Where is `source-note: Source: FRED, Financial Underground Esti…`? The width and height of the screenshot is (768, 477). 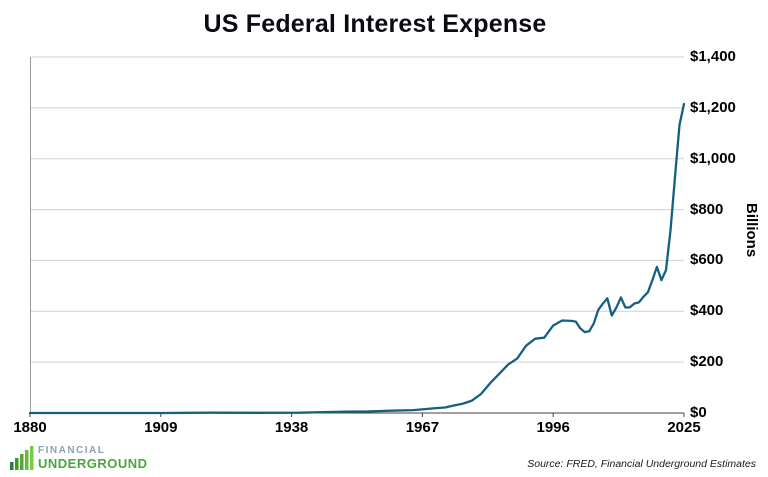
source-note: Source: FRED, Financial Underground Esti… is located at coordinates (641, 464).